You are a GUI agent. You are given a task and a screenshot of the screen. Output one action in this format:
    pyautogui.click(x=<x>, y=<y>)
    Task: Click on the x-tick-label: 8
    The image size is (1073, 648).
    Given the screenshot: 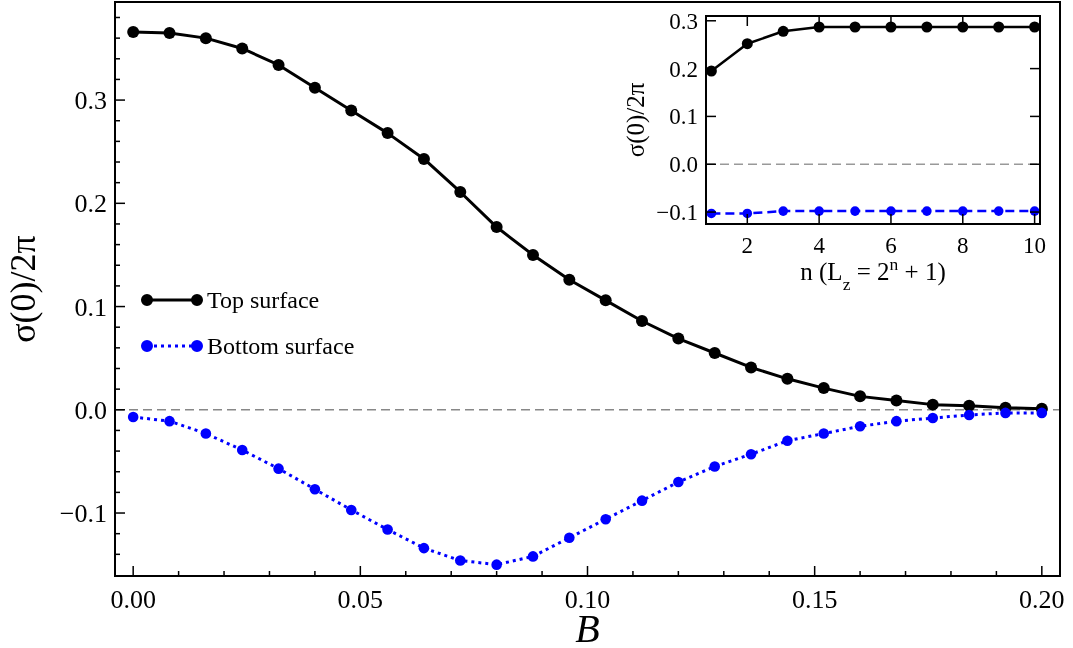 What is the action you would take?
    pyautogui.click(x=963, y=245)
    